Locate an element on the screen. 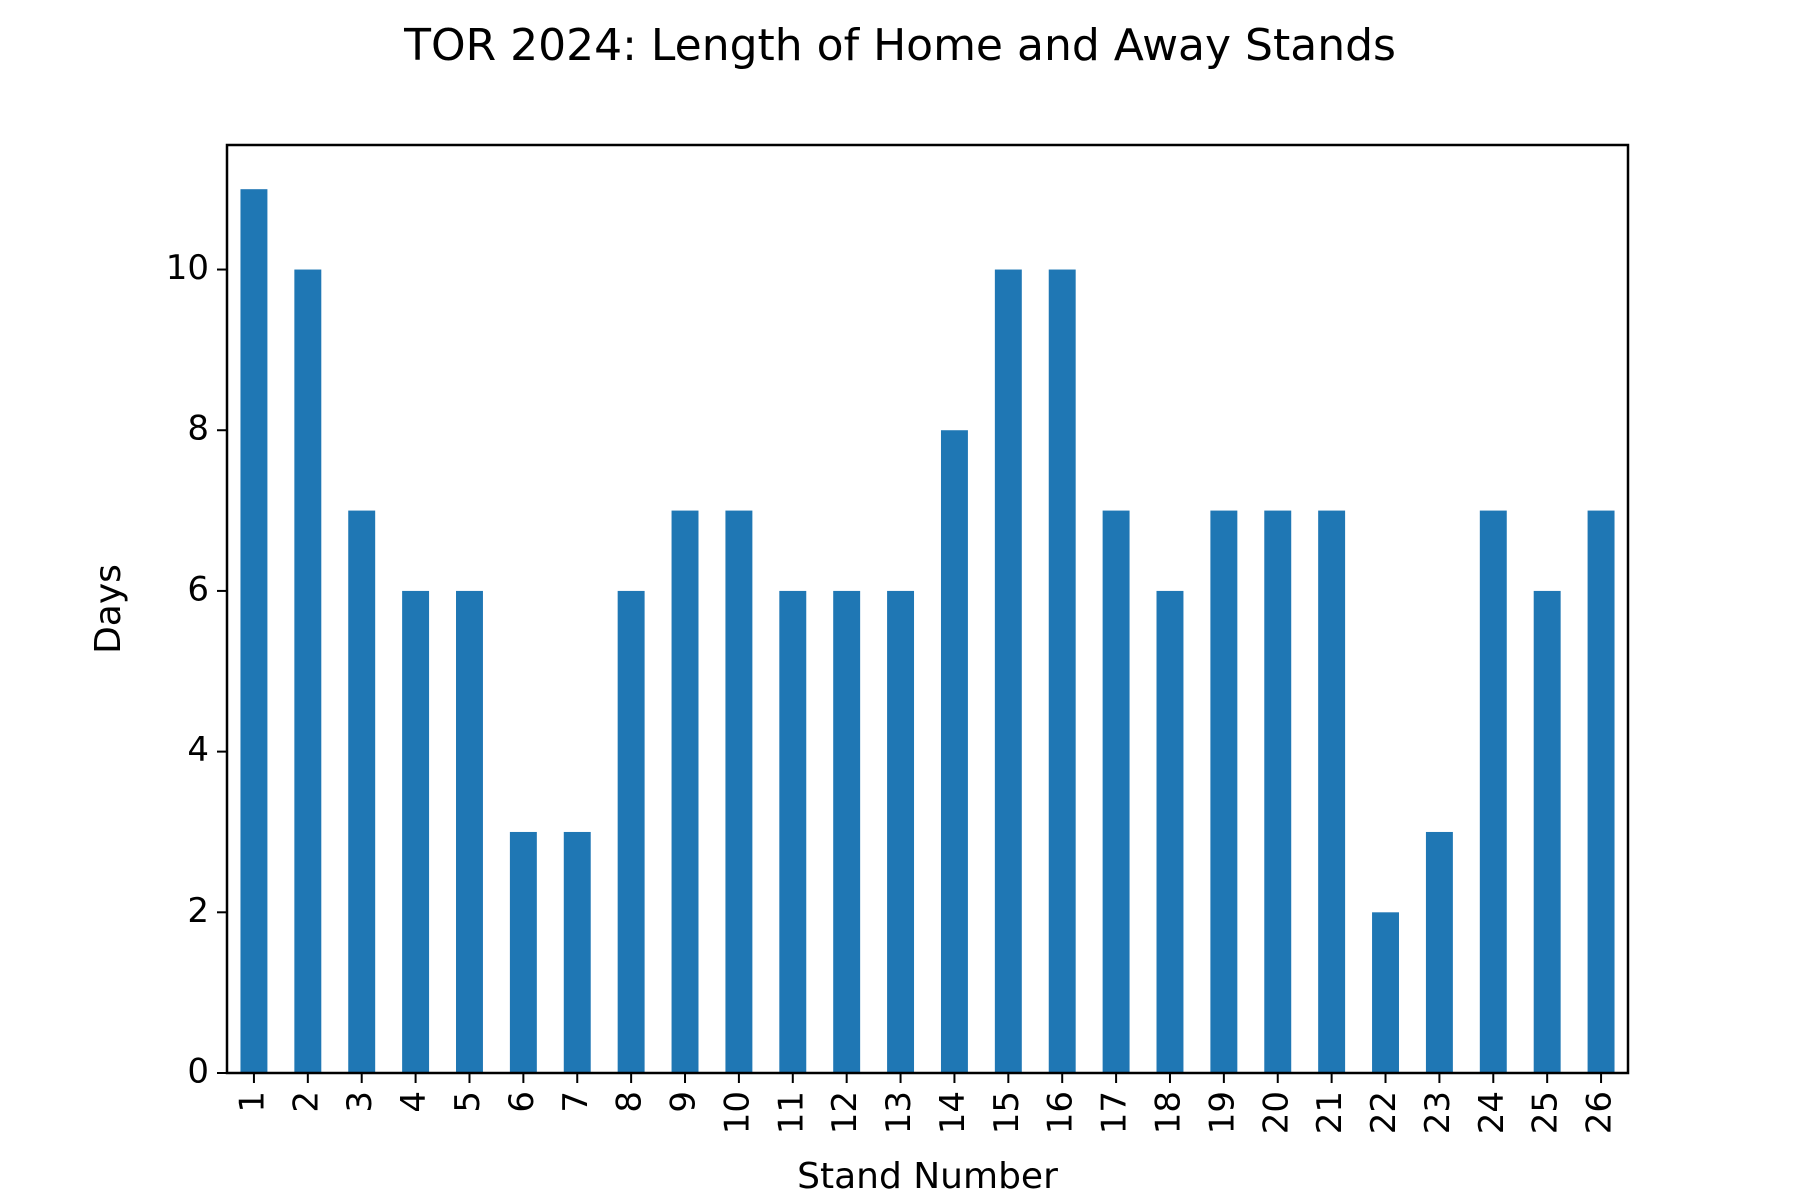 The height and width of the screenshot is (1200, 1800). x-tick-label: 21 is located at coordinates (1330, 1112).